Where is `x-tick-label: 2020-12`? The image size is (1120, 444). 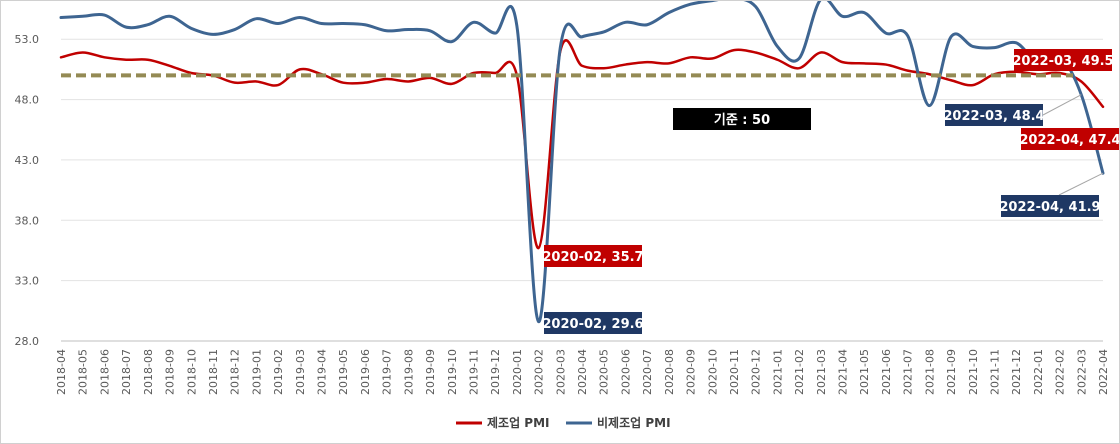
x-tick-label: 2020-12 is located at coordinates (756, 372).